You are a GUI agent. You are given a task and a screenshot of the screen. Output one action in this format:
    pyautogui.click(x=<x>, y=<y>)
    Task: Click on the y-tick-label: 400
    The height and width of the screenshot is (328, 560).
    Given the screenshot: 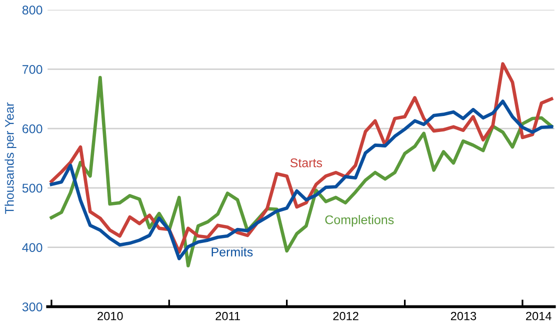 What is the action you would take?
    pyautogui.click(x=32, y=247)
    